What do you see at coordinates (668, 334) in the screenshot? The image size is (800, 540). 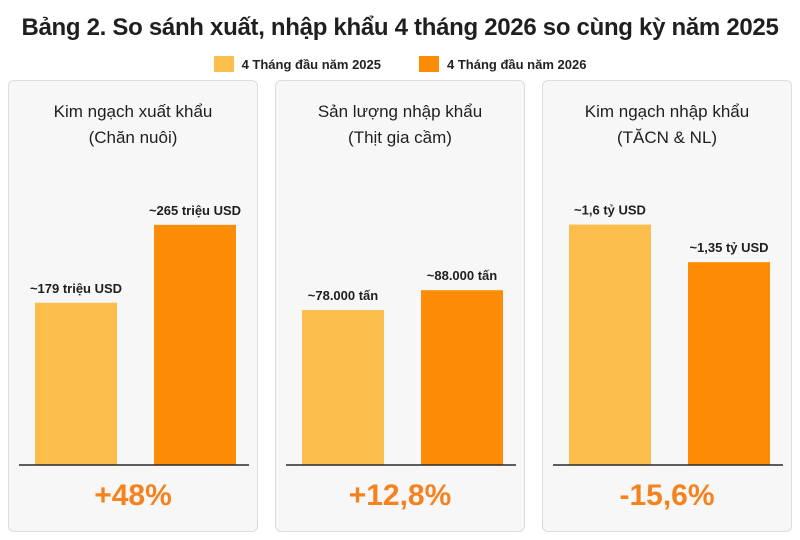 I see `bar-chart-feed: ~1,6 tỷ USD ~1,35 tỷ USD` at bounding box center [668, 334].